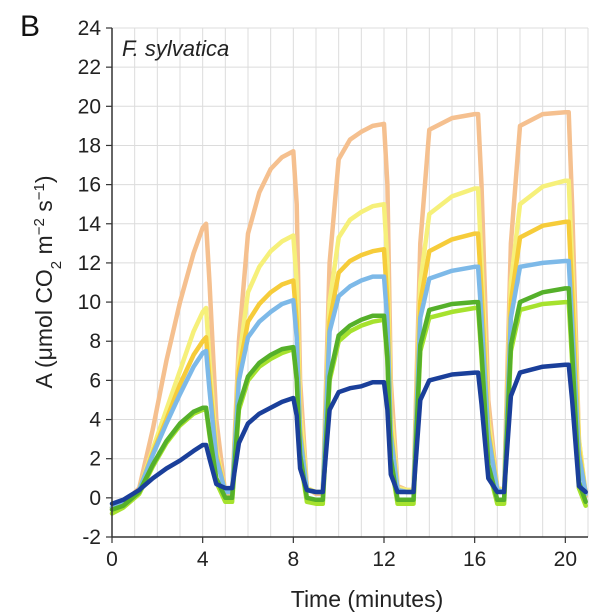 Image resolution: width=602 pixels, height=616 pixels. I want to click on x-tick-label: 4, so click(203, 559).